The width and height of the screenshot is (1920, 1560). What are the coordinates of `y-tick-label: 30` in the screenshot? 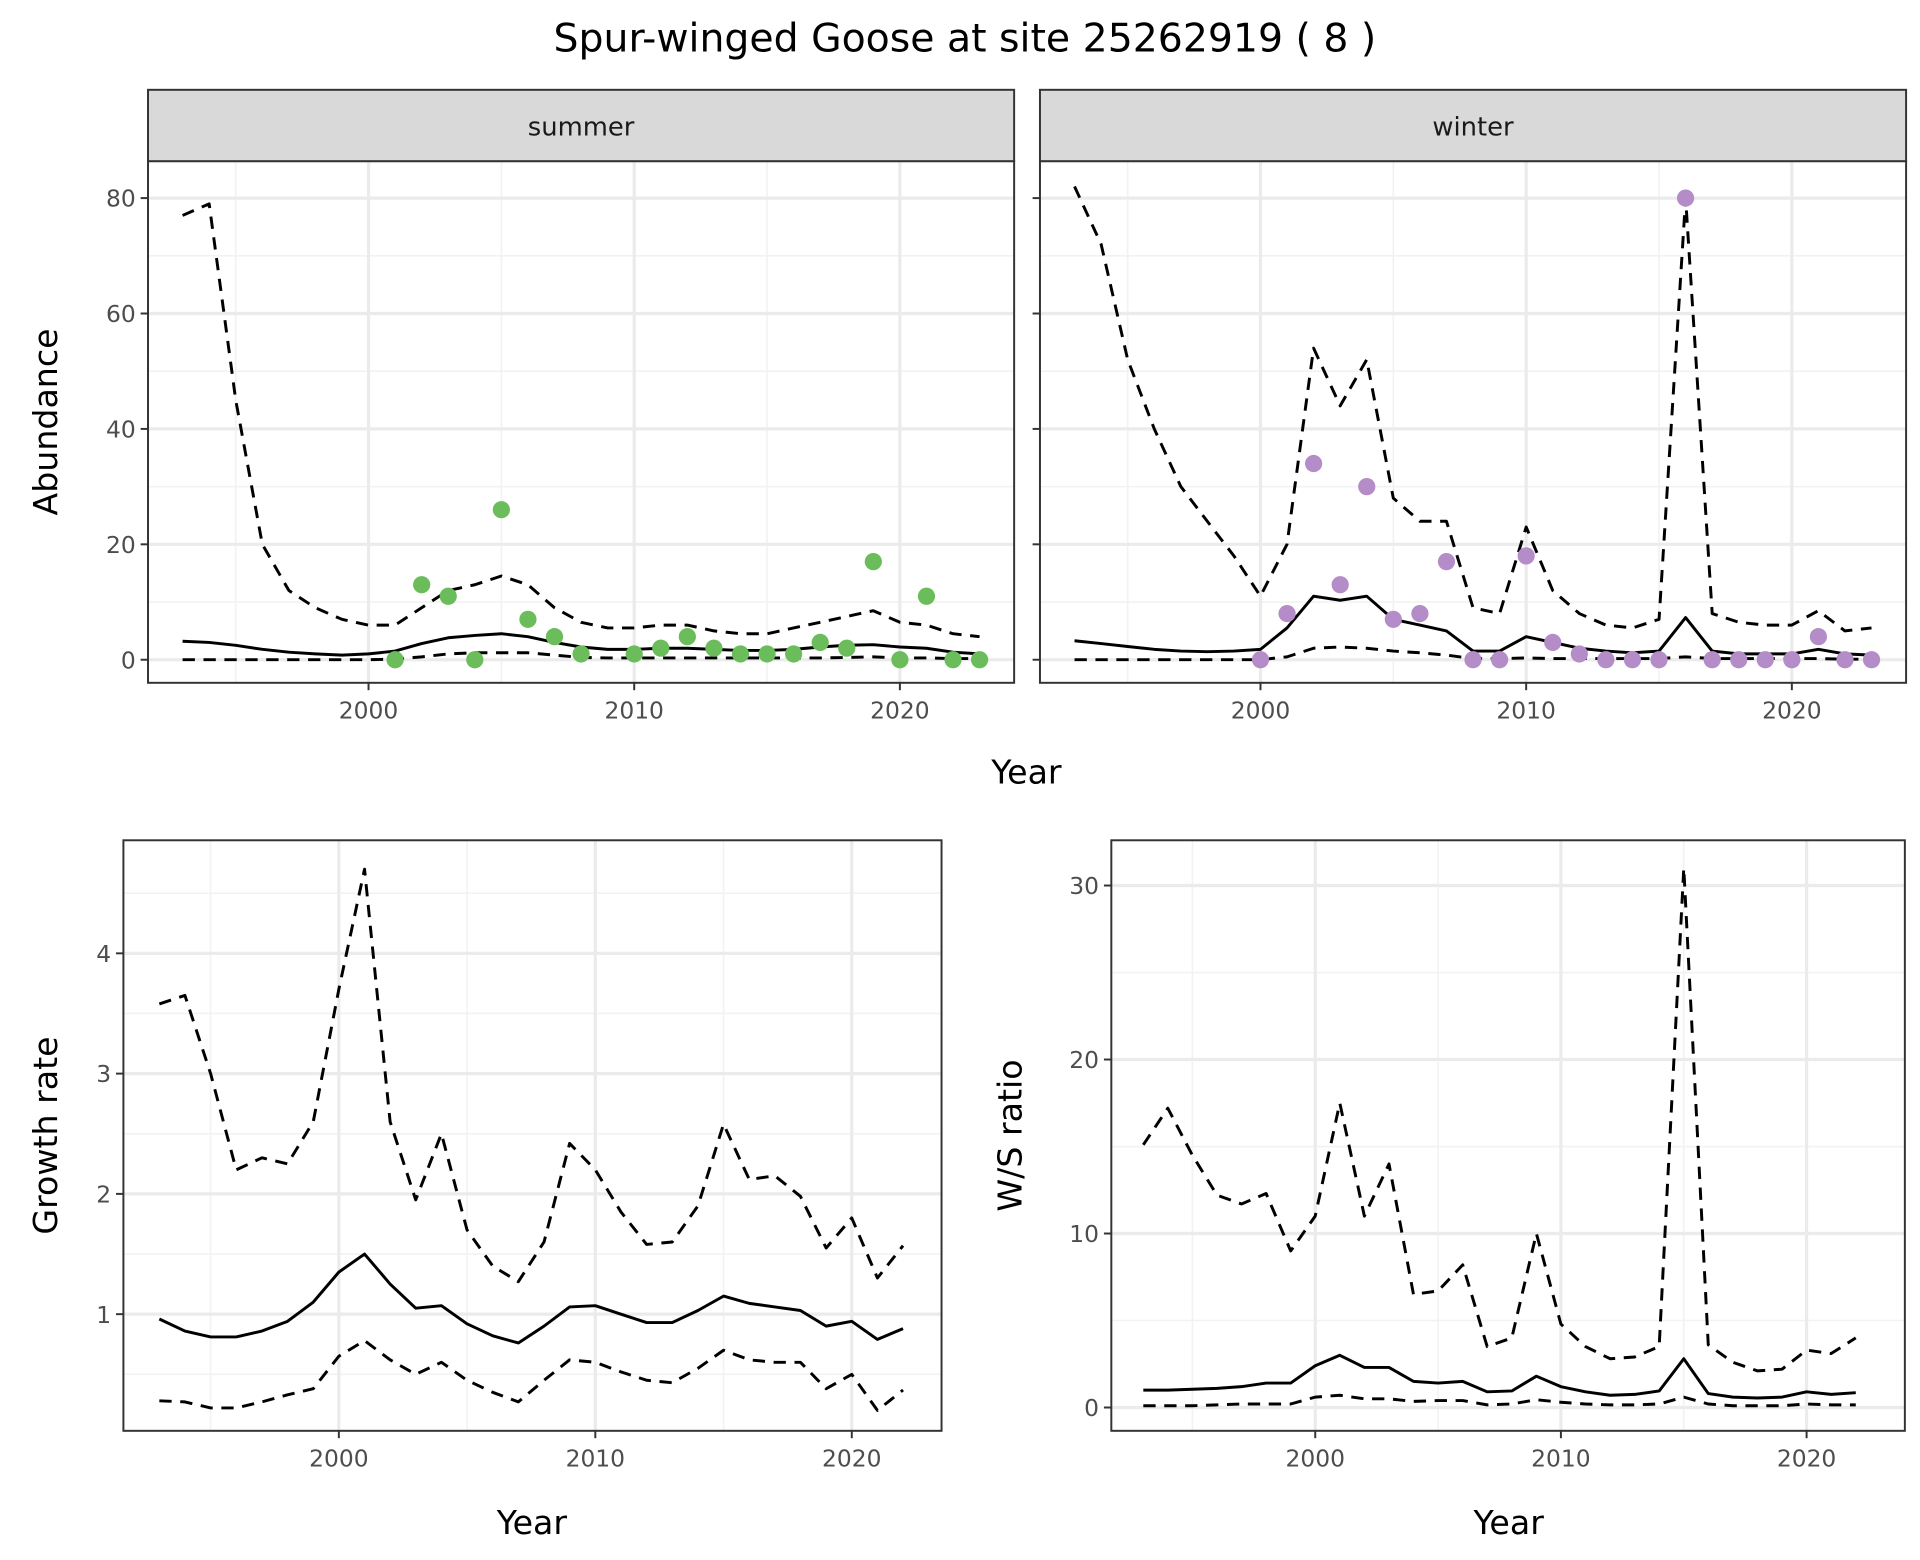 It's located at (1084, 886).